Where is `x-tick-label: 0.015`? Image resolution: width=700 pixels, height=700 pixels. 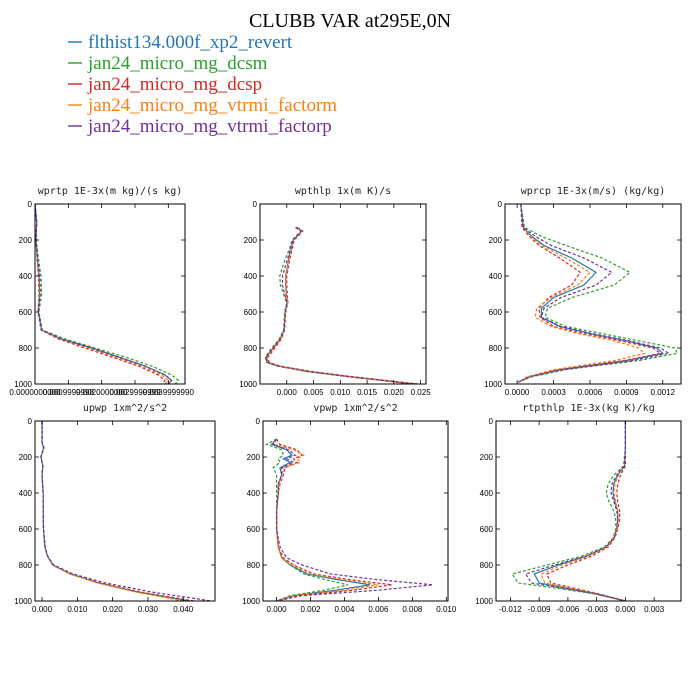
x-tick-label: 0.015 is located at coordinates (367, 392).